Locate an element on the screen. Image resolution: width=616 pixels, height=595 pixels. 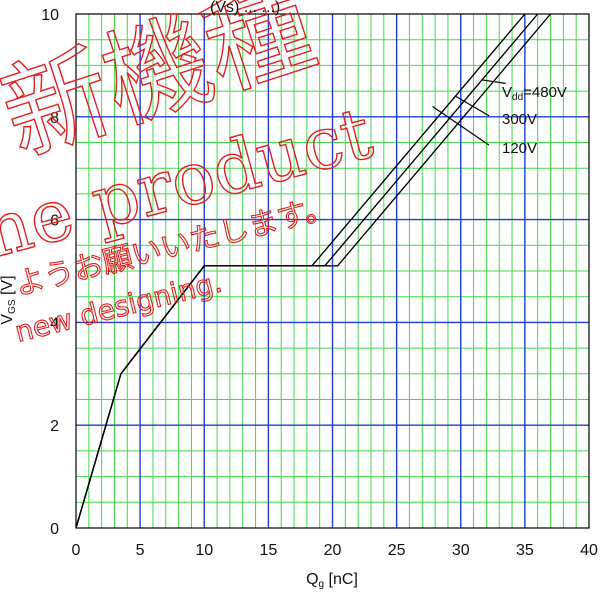
y-axis-title-unit: [V] is located at coordinates (8, 287).